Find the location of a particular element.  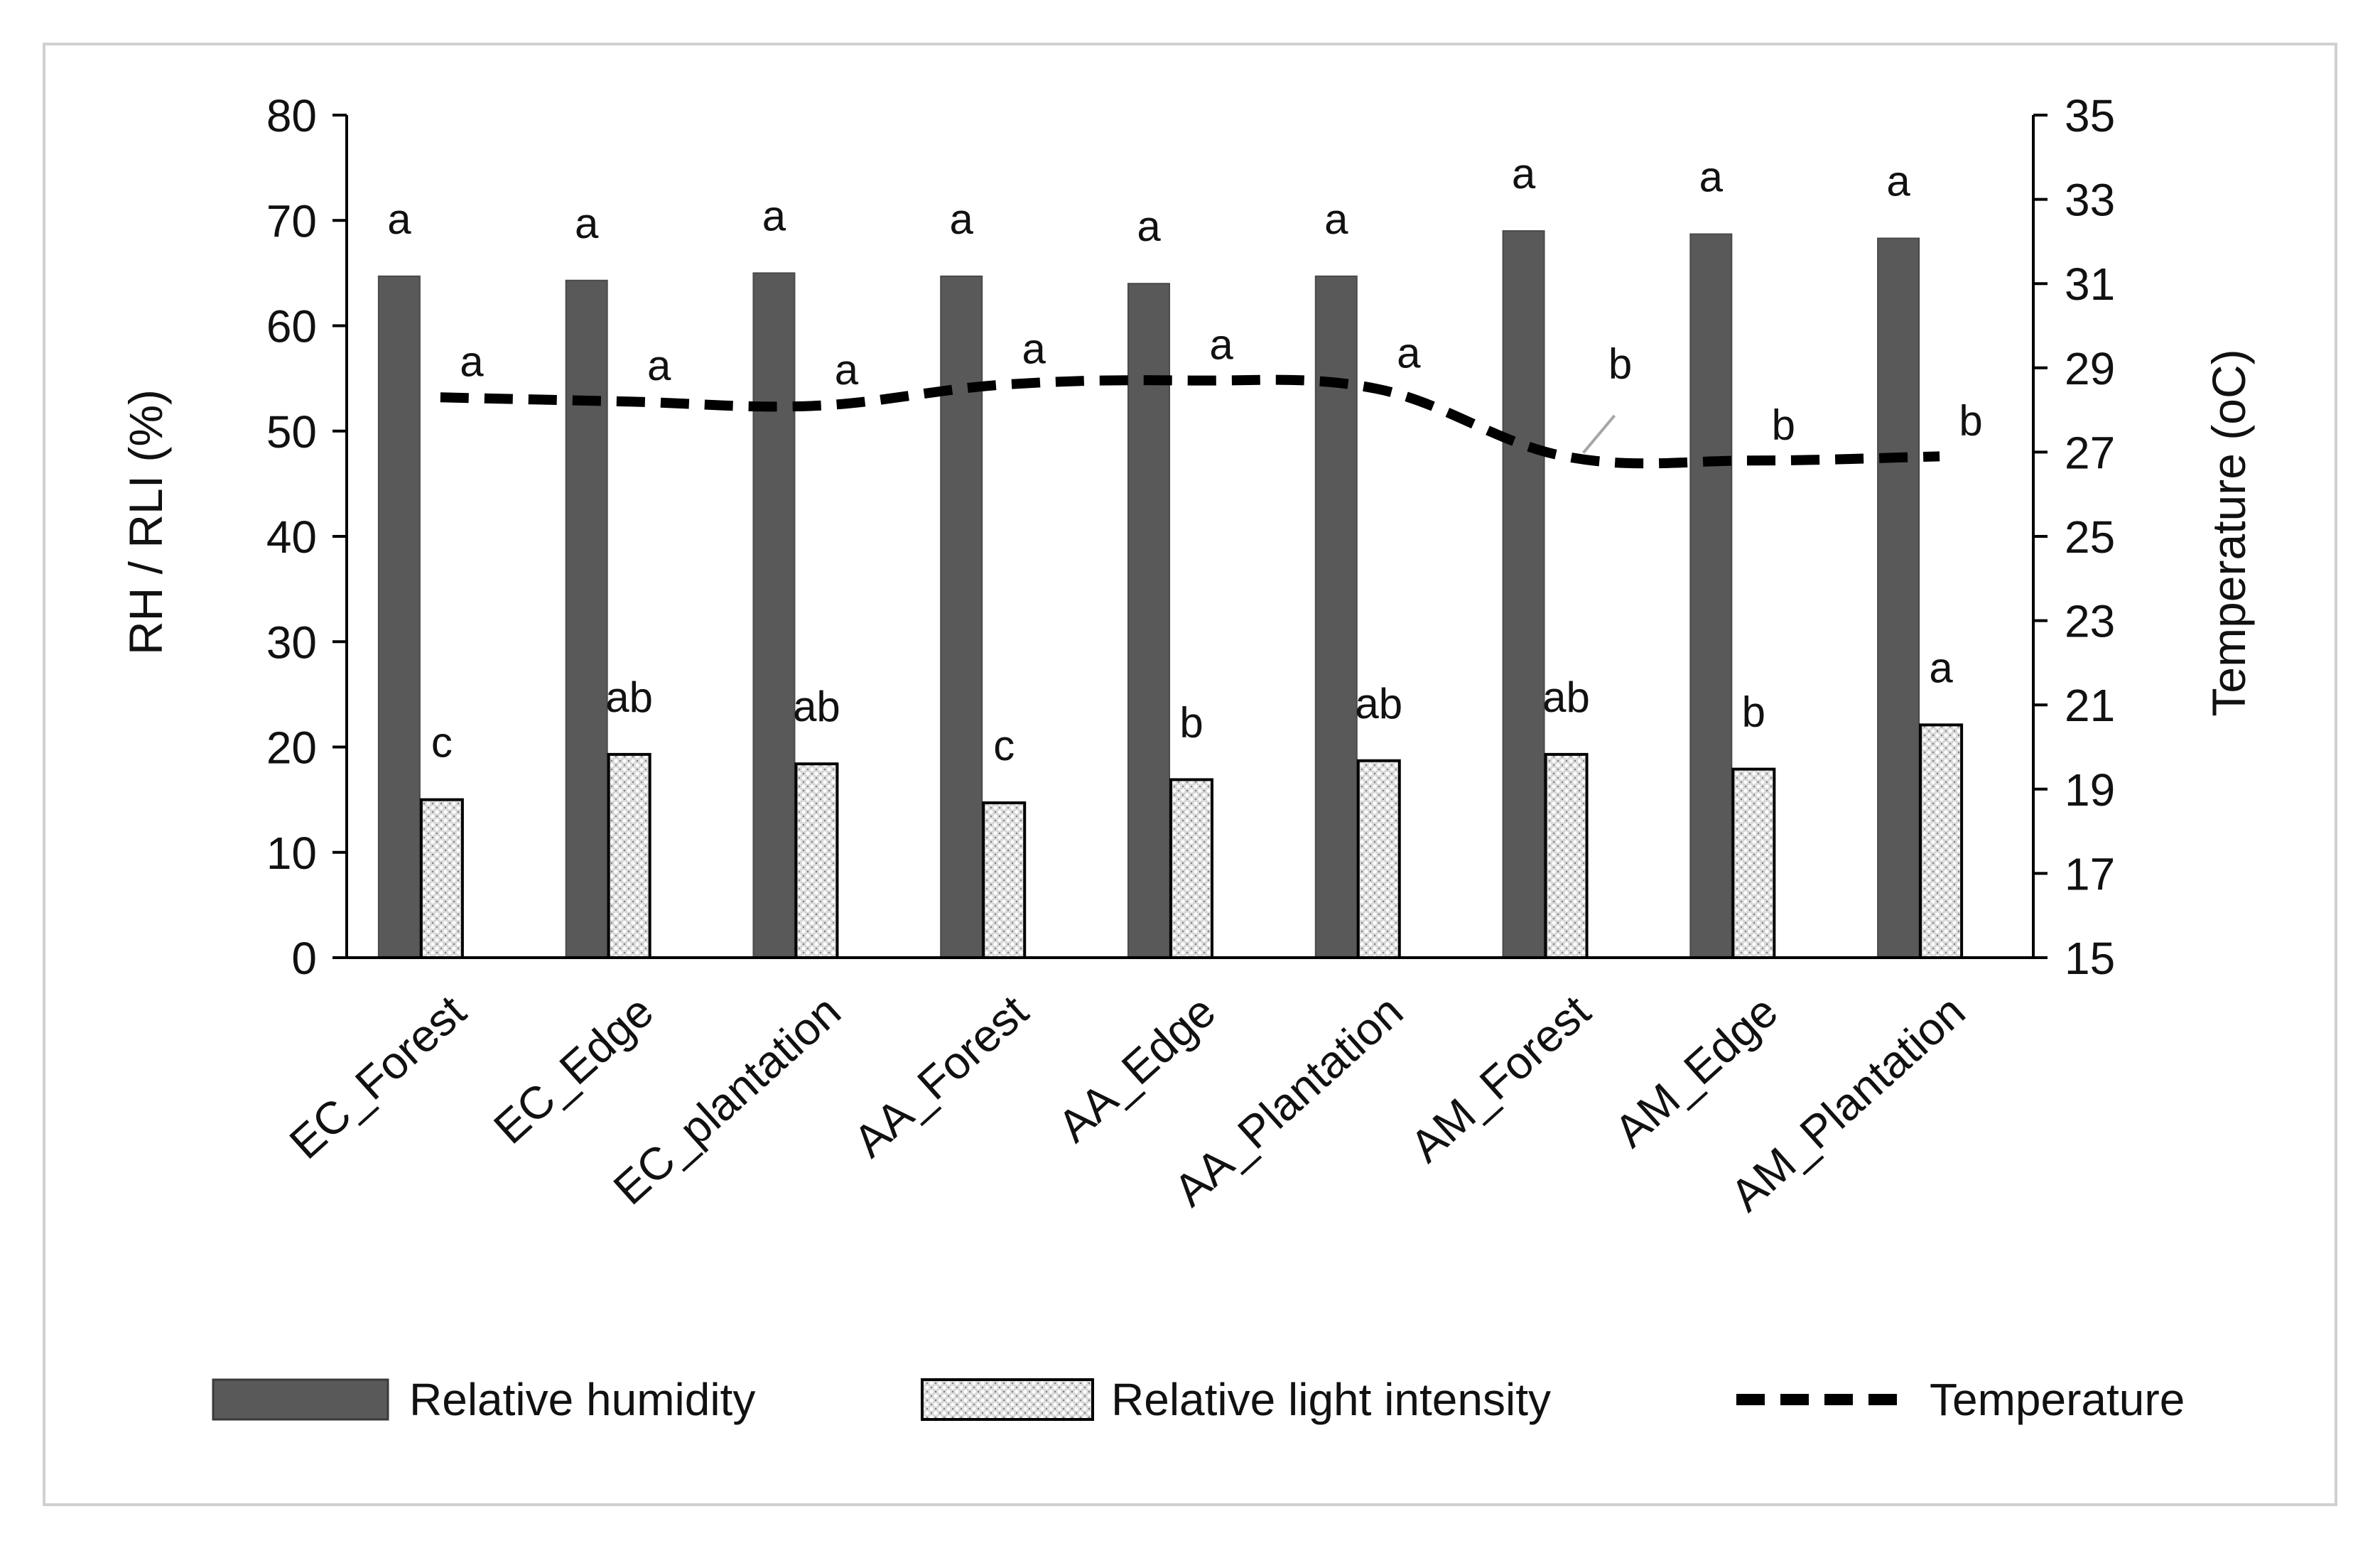

letter-relative-humidity-am-forest: a is located at coordinates (1524, 173).